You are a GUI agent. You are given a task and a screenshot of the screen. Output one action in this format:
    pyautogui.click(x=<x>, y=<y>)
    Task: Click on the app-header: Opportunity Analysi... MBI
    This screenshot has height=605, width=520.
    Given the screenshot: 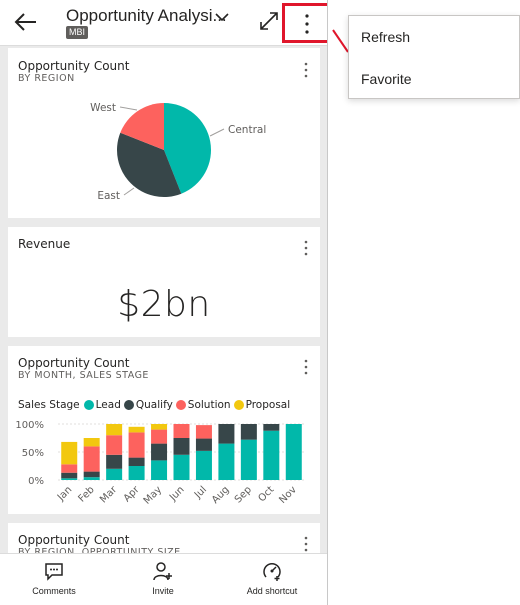 What is the action you would take?
    pyautogui.click(x=163, y=23)
    